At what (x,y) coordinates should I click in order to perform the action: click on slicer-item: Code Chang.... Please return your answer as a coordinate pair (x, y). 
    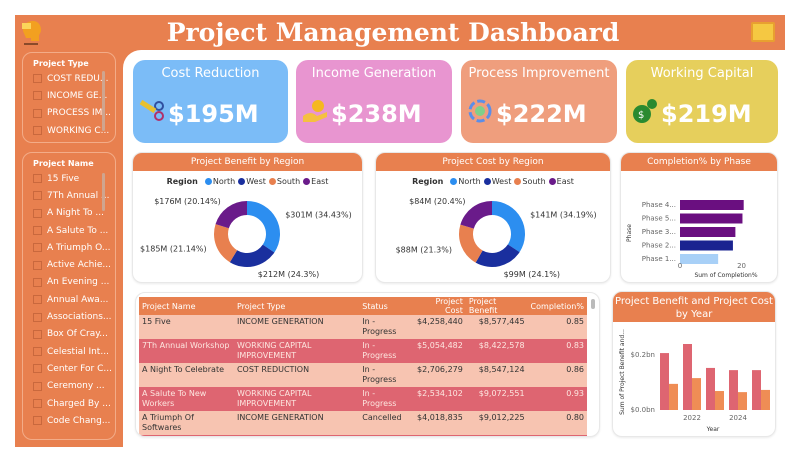
    Looking at the image, I should click on (74, 420).